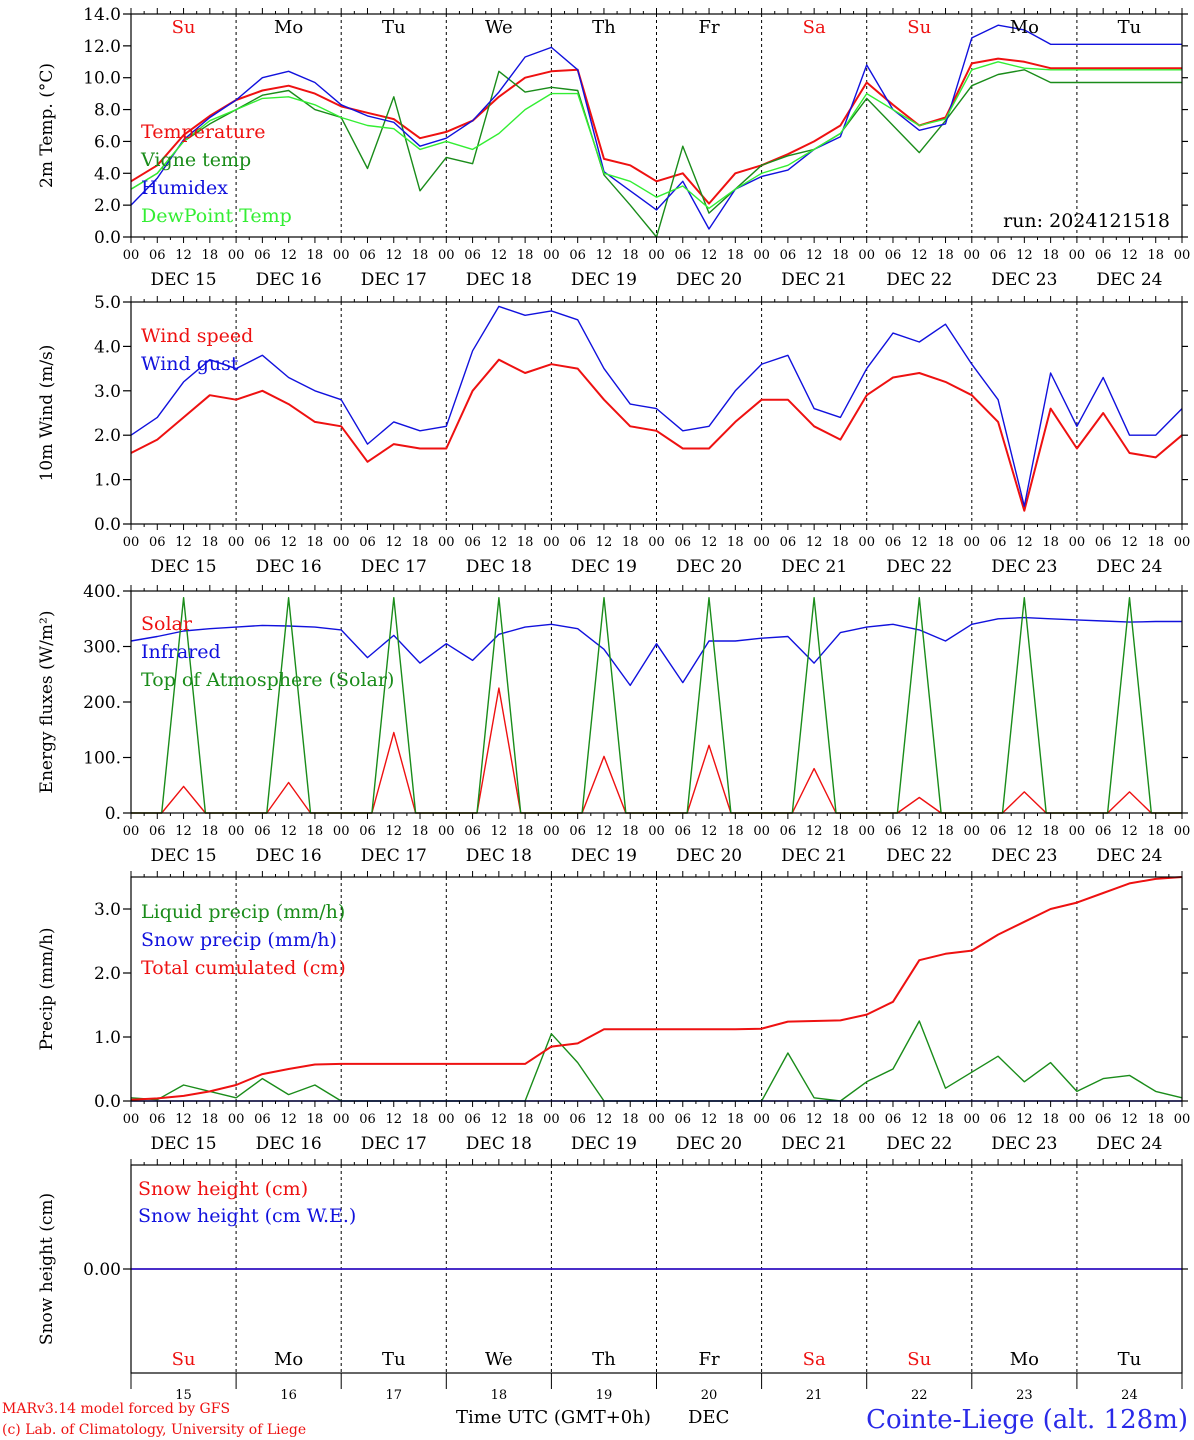 The image size is (1194, 1440). Describe the element at coordinates (394, 567) in the screenshot. I see `x-date-label: DEC 17` at that location.